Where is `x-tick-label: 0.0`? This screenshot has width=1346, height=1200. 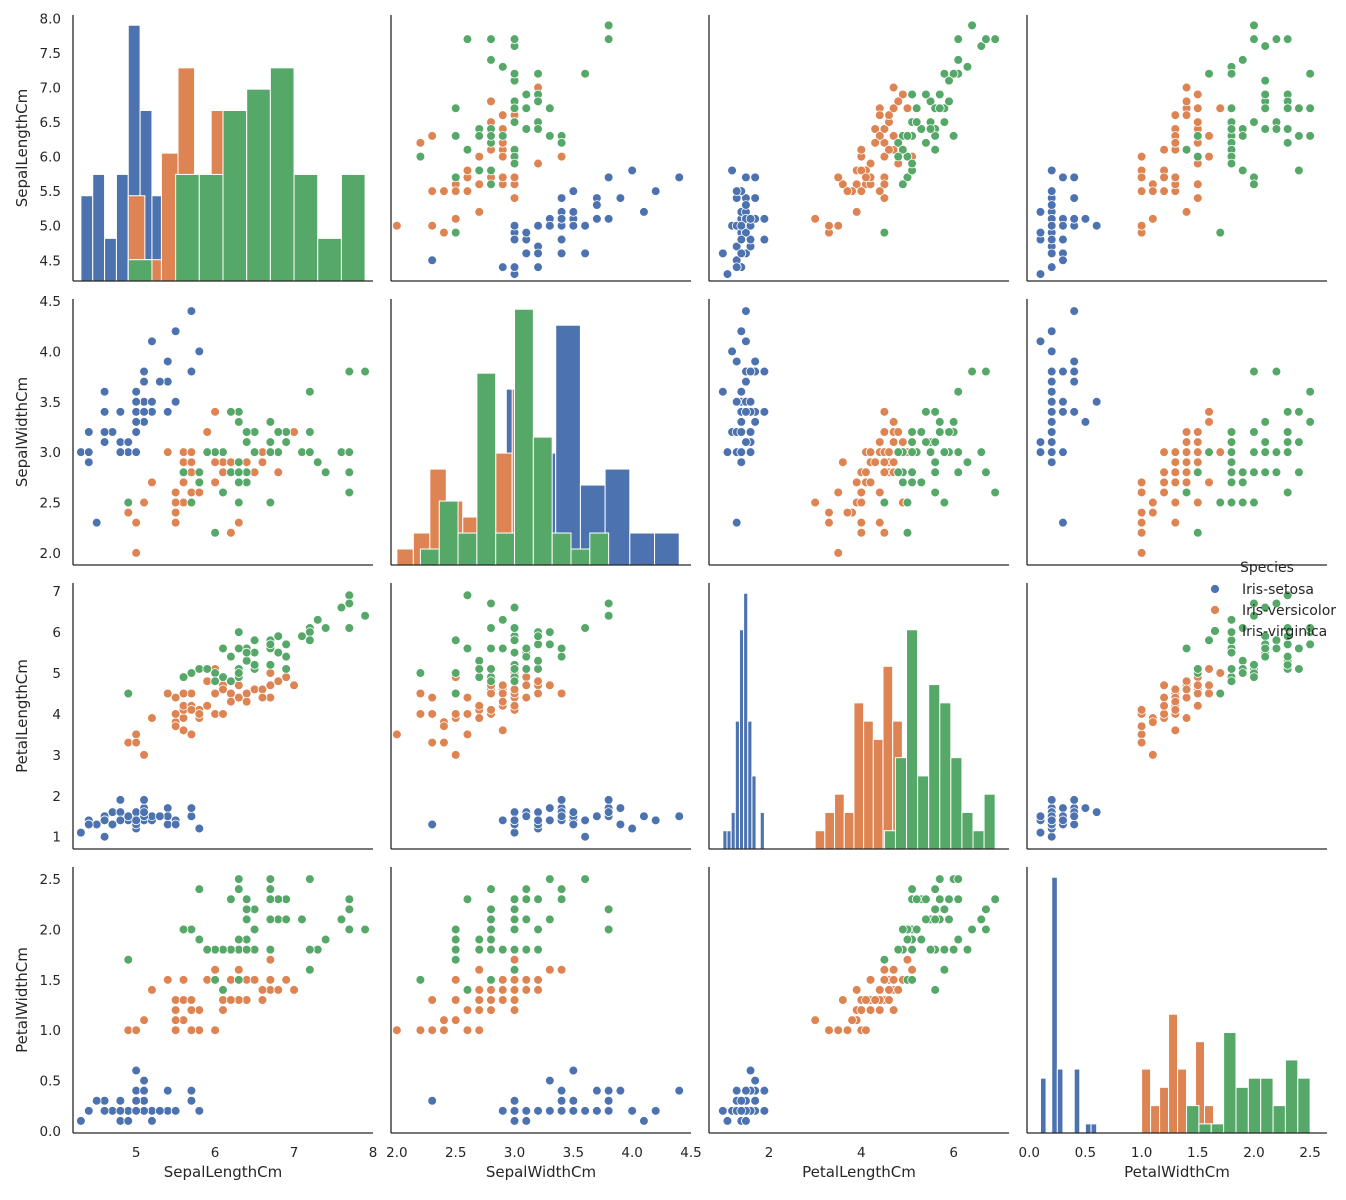
x-tick-label: 0.0 is located at coordinates (1029, 1153).